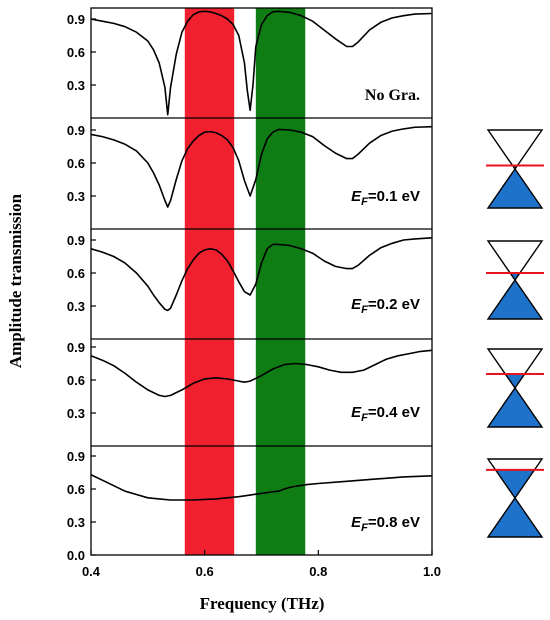 This screenshot has height=620, width=550. What do you see at coordinates (262, 603) in the screenshot?
I see `x-axis-label: Frequency (THz)` at bounding box center [262, 603].